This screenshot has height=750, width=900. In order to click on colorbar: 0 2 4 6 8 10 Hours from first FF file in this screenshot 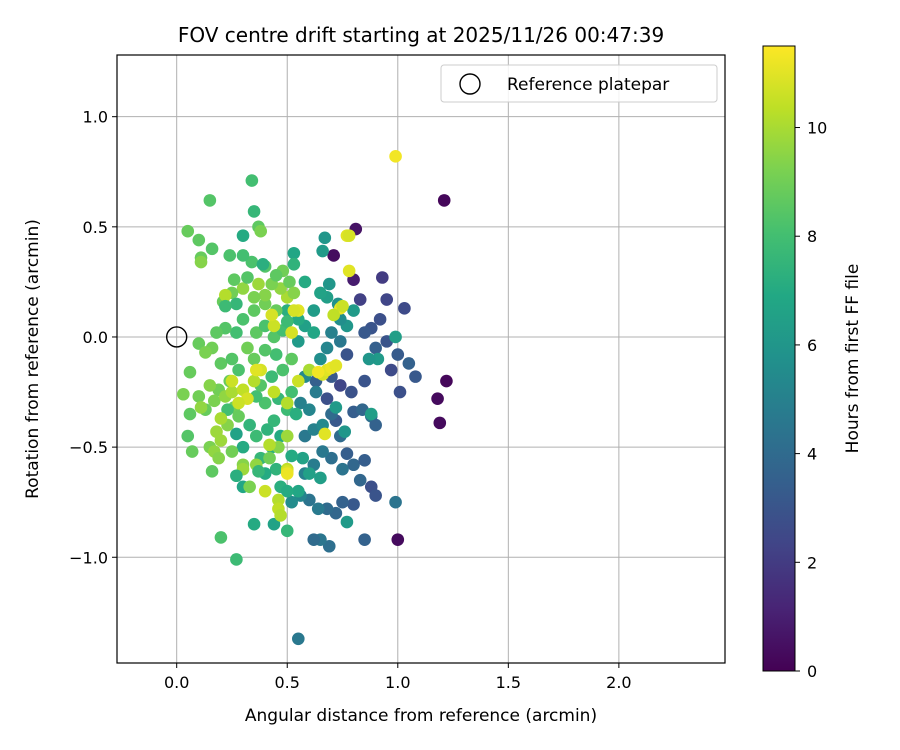, I will do `click(812, 363)`.